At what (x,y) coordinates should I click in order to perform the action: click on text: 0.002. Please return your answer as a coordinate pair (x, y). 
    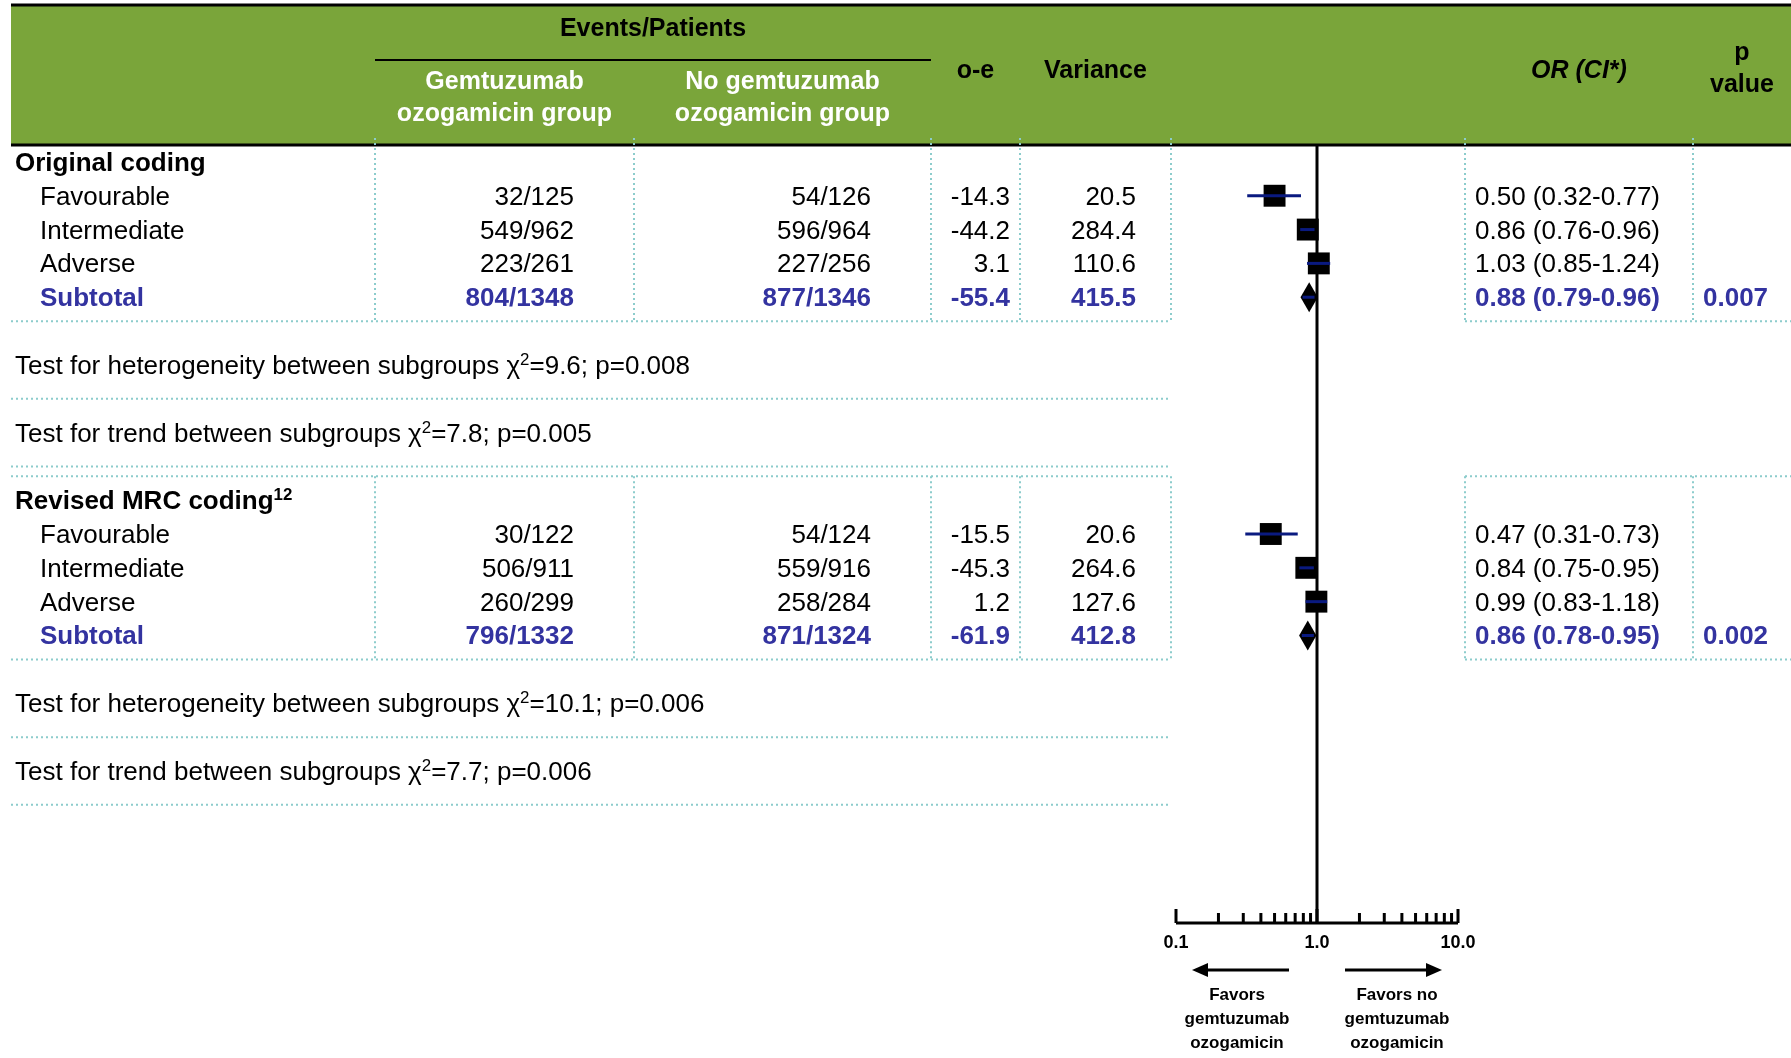
    Looking at the image, I should click on (1736, 635).